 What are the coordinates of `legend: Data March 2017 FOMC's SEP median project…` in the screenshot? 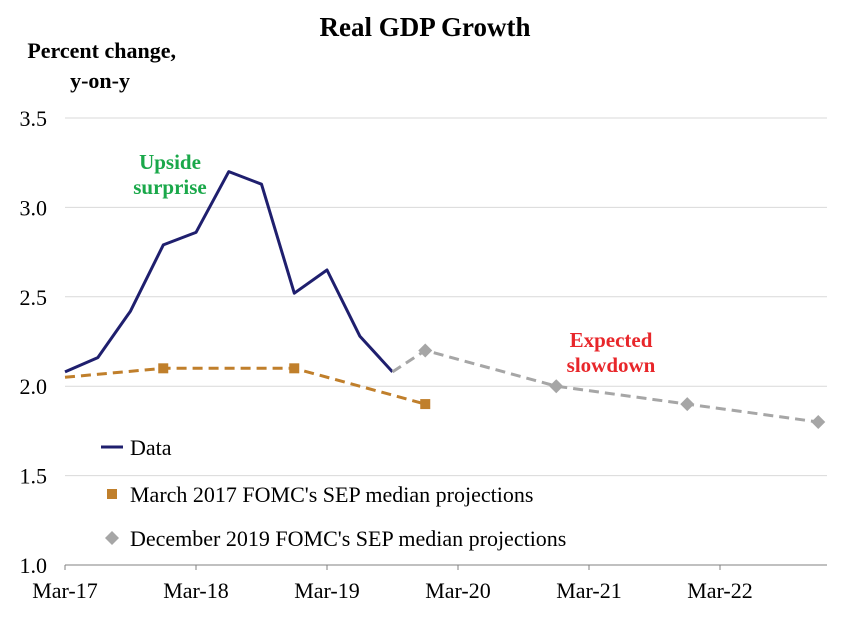 It's located at (333, 493).